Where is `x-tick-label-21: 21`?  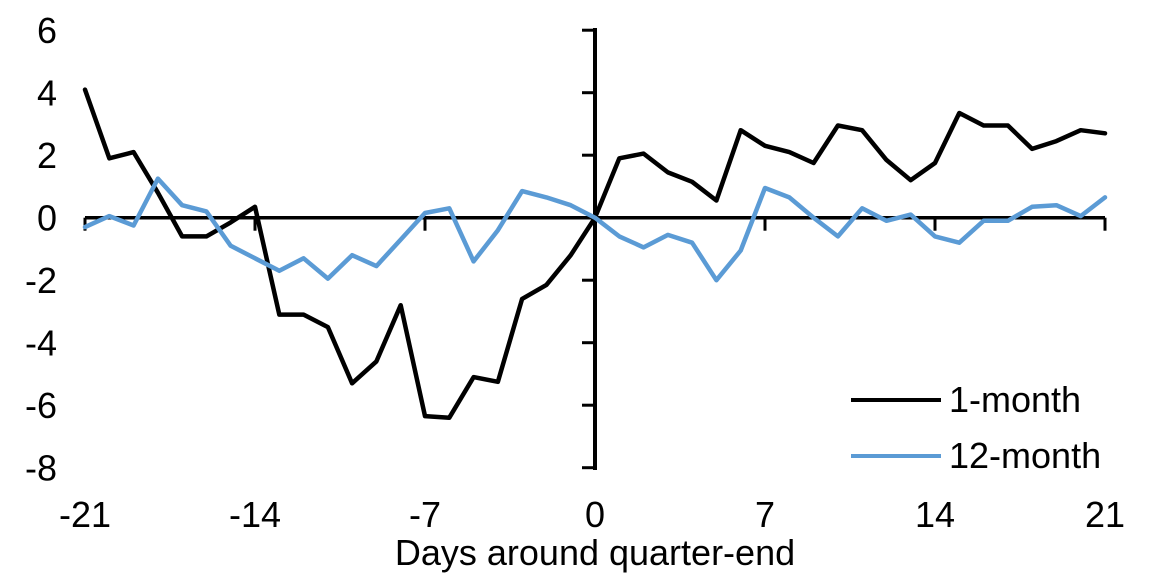
x-tick-label-21: 21 is located at coordinates (1105, 514).